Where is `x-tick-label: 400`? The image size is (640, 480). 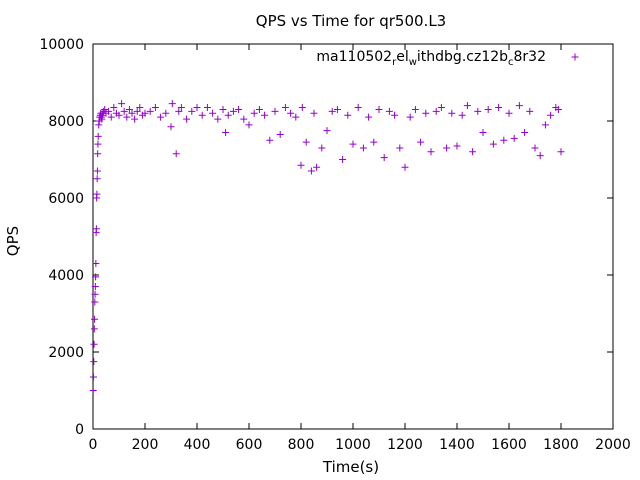 x-tick-label: 400 is located at coordinates (197, 445).